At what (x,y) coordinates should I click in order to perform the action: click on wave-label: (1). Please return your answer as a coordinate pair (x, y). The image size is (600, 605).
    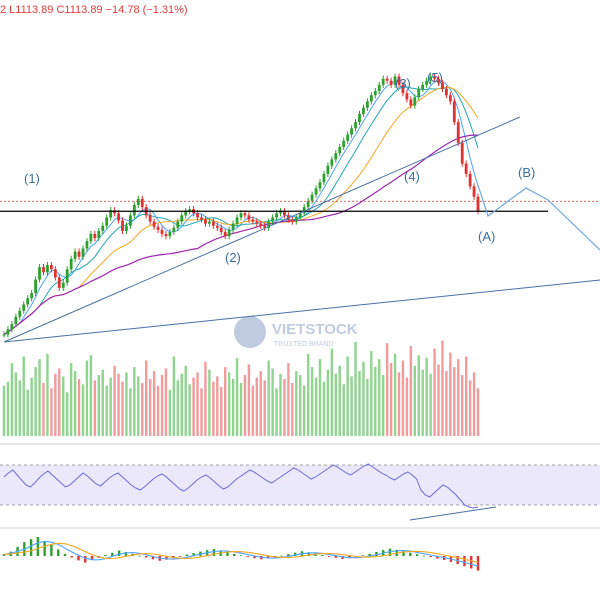
    Looking at the image, I should click on (32, 178).